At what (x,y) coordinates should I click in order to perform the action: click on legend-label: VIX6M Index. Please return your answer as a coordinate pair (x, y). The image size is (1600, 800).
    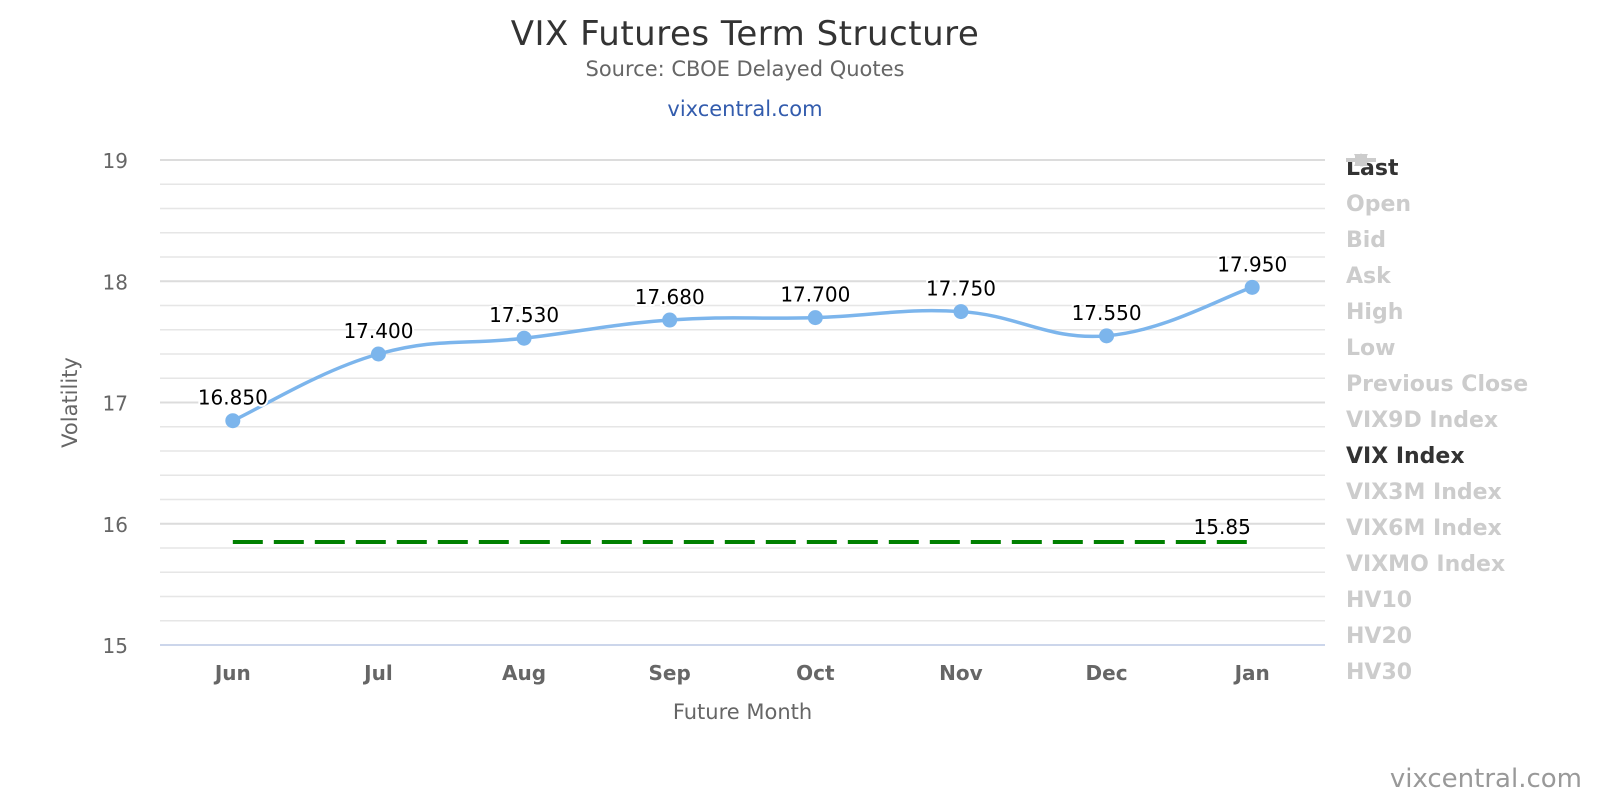
    Looking at the image, I should click on (1424, 528).